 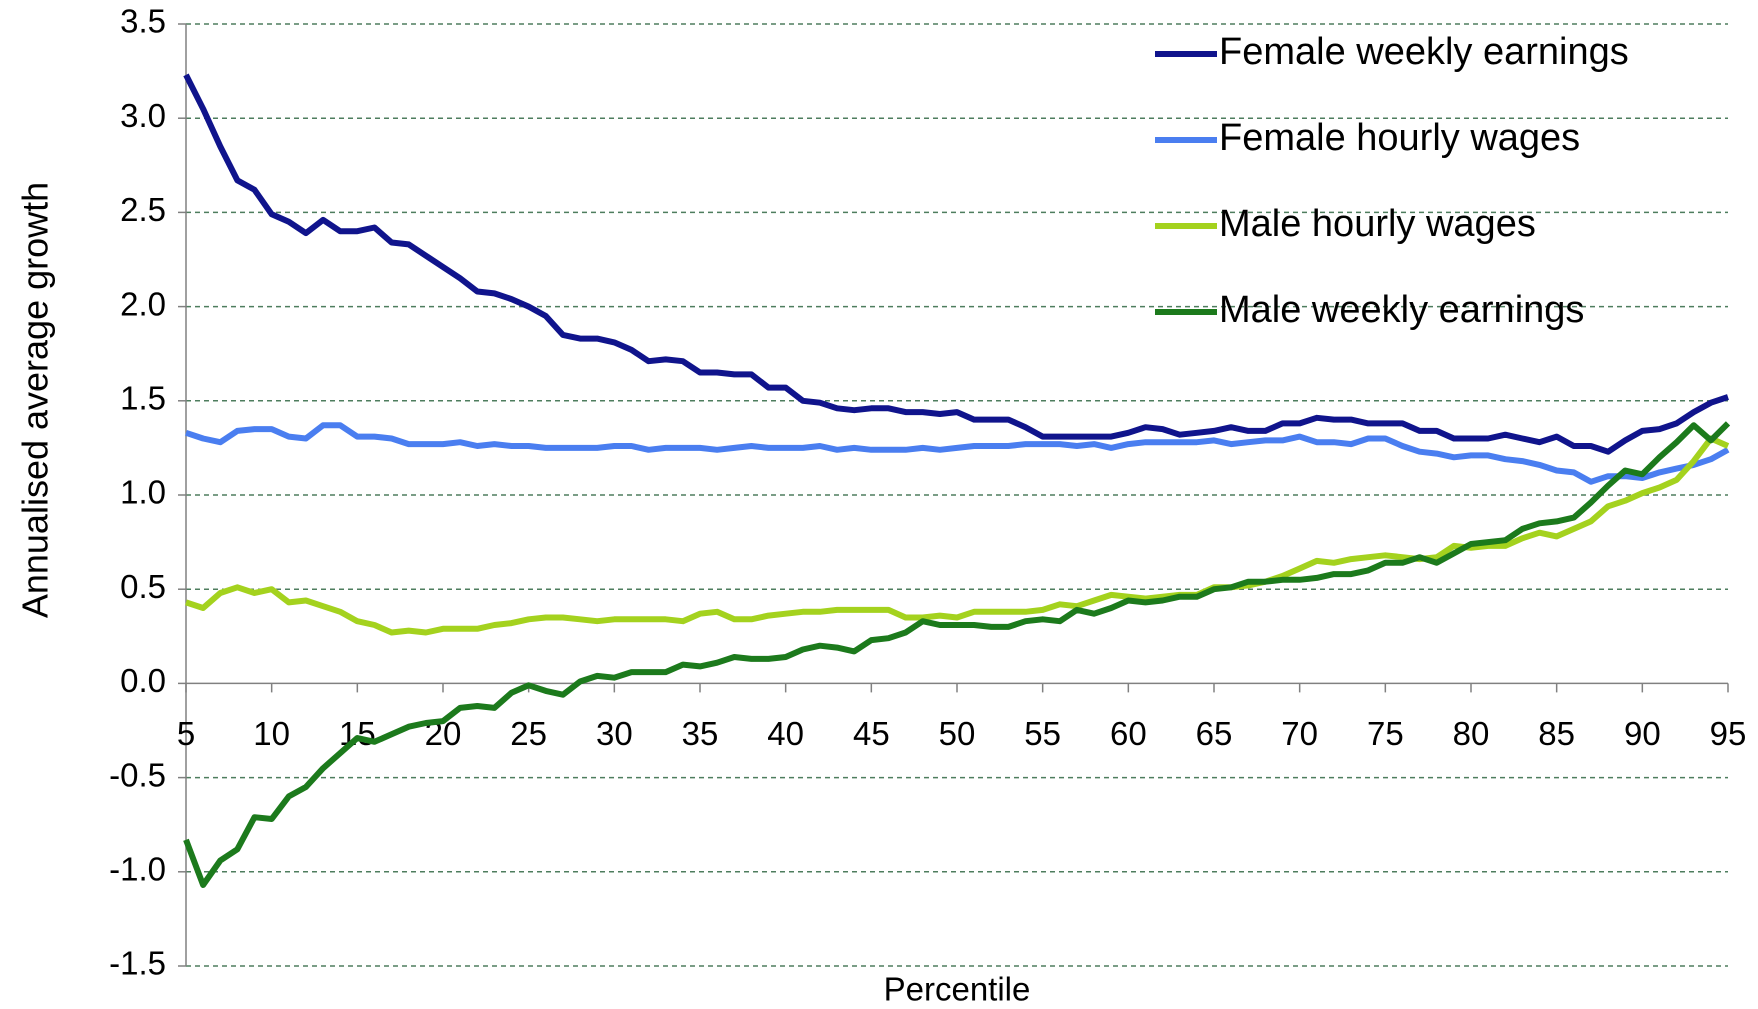 What do you see at coordinates (137, 774) in the screenshot?
I see `y-tick-label: -0.5` at bounding box center [137, 774].